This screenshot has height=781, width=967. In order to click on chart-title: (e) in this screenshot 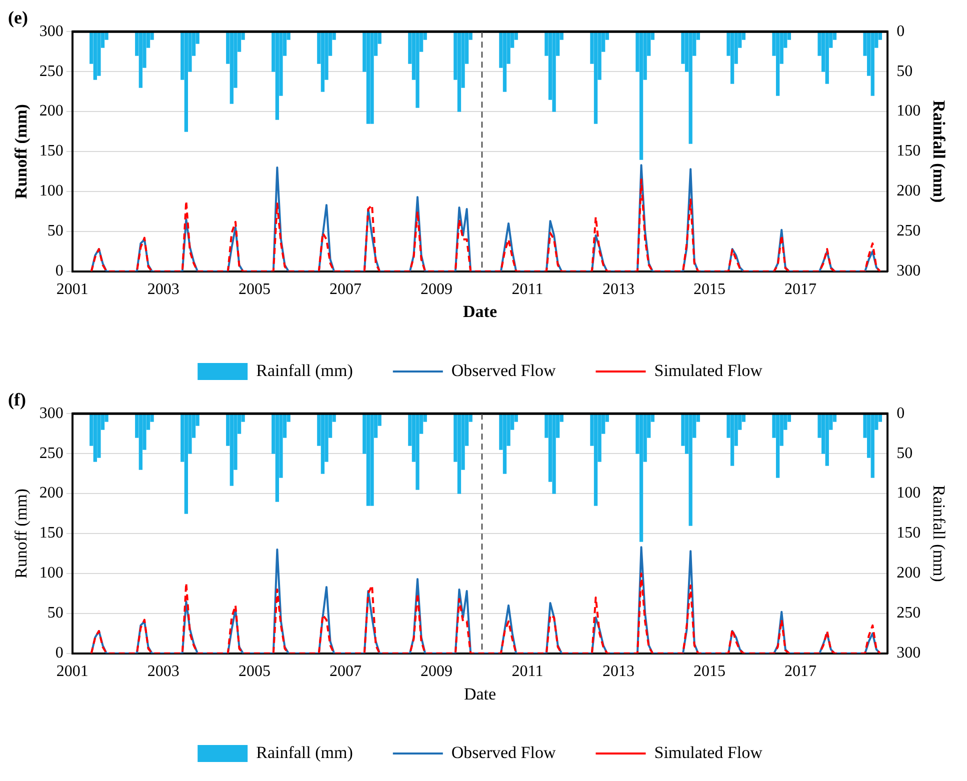, I will do `click(18, 17)`.